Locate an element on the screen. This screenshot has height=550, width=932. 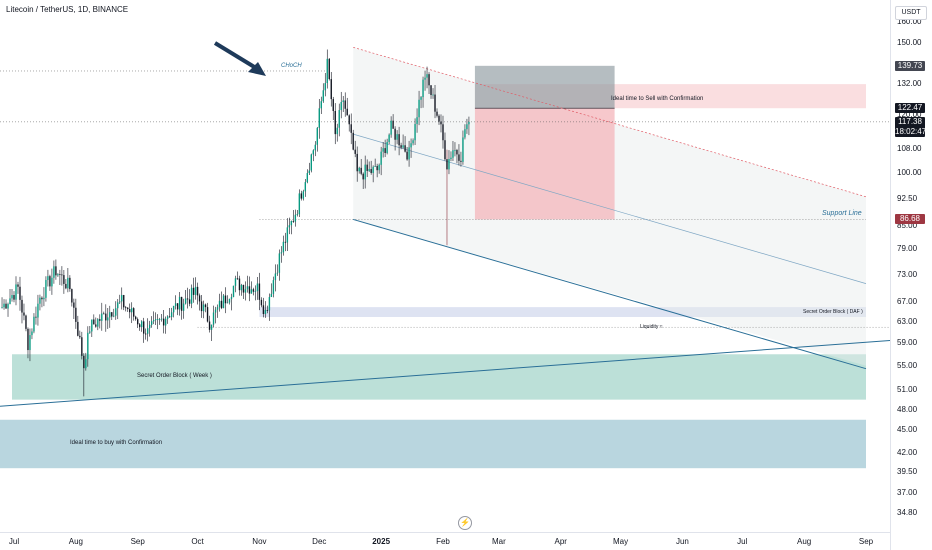
order-block-week-zone is located at coordinates (439, 377).